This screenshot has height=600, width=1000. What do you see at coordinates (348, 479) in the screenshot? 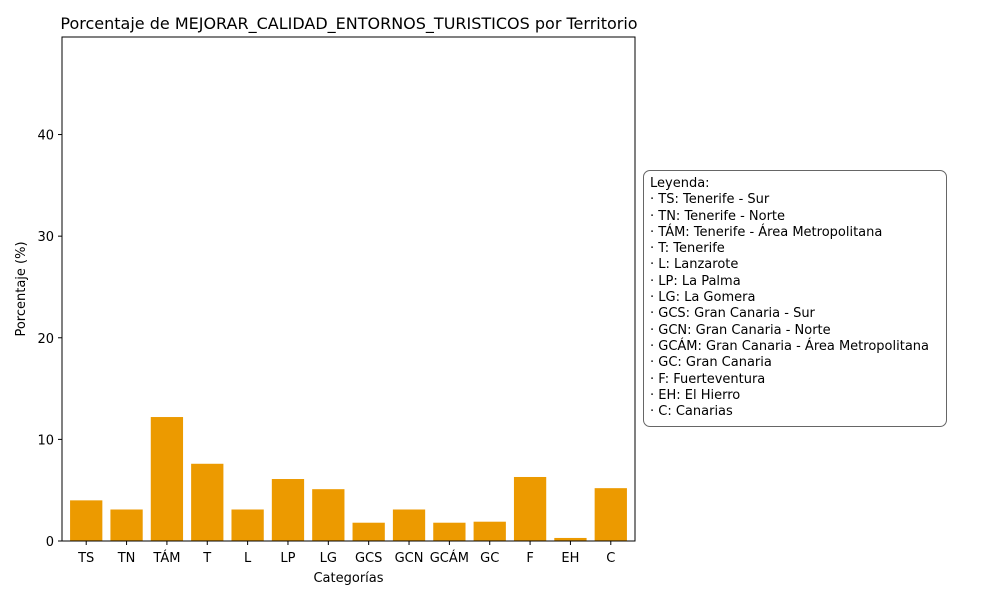
I see `bars-layer` at bounding box center [348, 479].